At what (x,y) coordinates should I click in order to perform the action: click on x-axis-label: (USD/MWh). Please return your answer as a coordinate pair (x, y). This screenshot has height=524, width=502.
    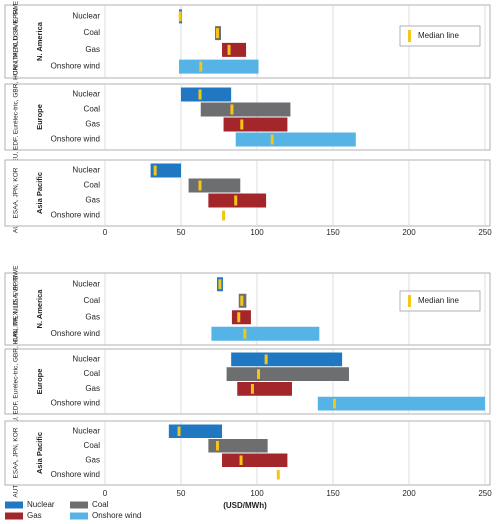
    Looking at the image, I should click on (245, 505).